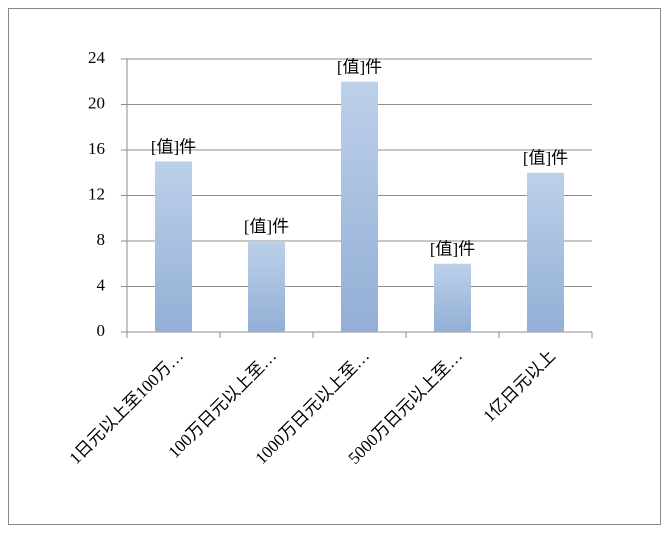  I want to click on y-tick-label: 20, so click(96, 102).